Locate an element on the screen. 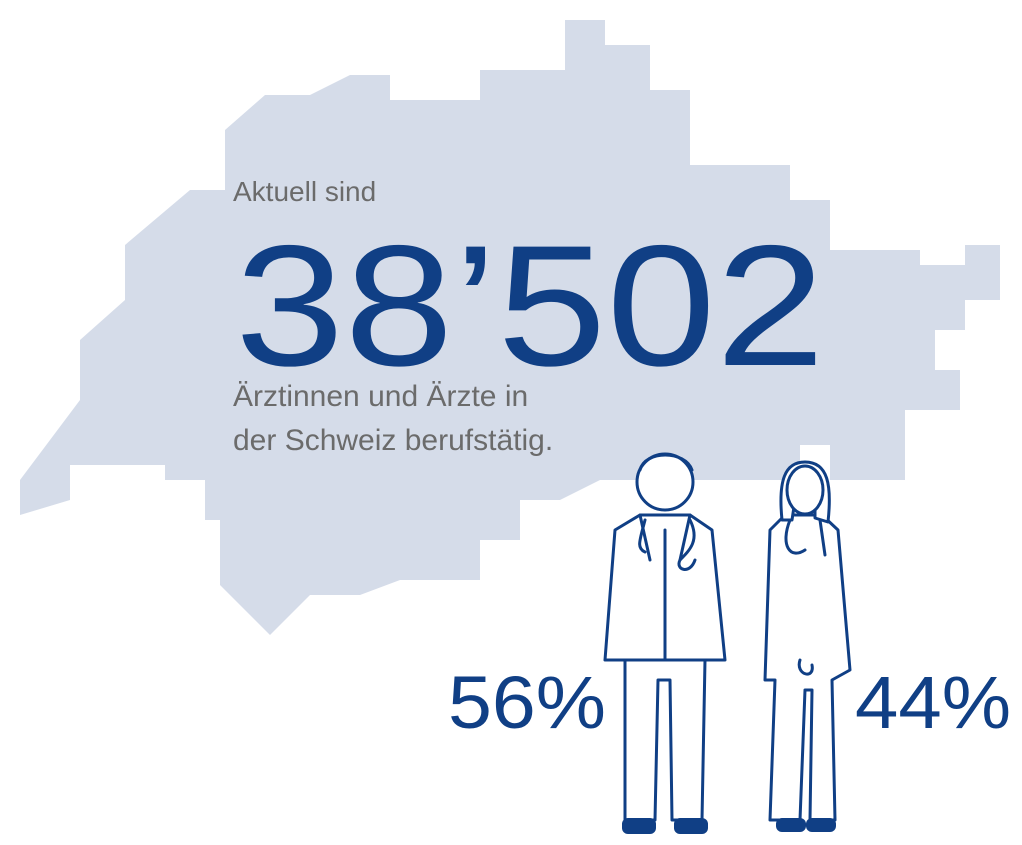  caption-line: der Schweiz berufstätig. is located at coordinates (393, 440).